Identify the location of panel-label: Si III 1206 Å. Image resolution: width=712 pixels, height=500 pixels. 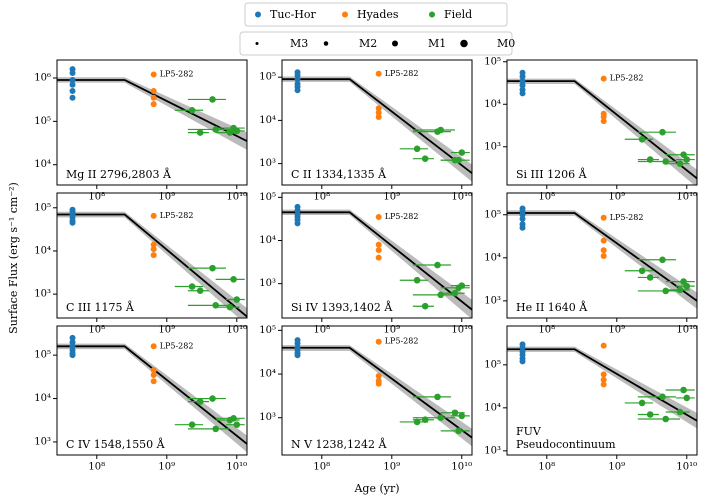
(552, 174).